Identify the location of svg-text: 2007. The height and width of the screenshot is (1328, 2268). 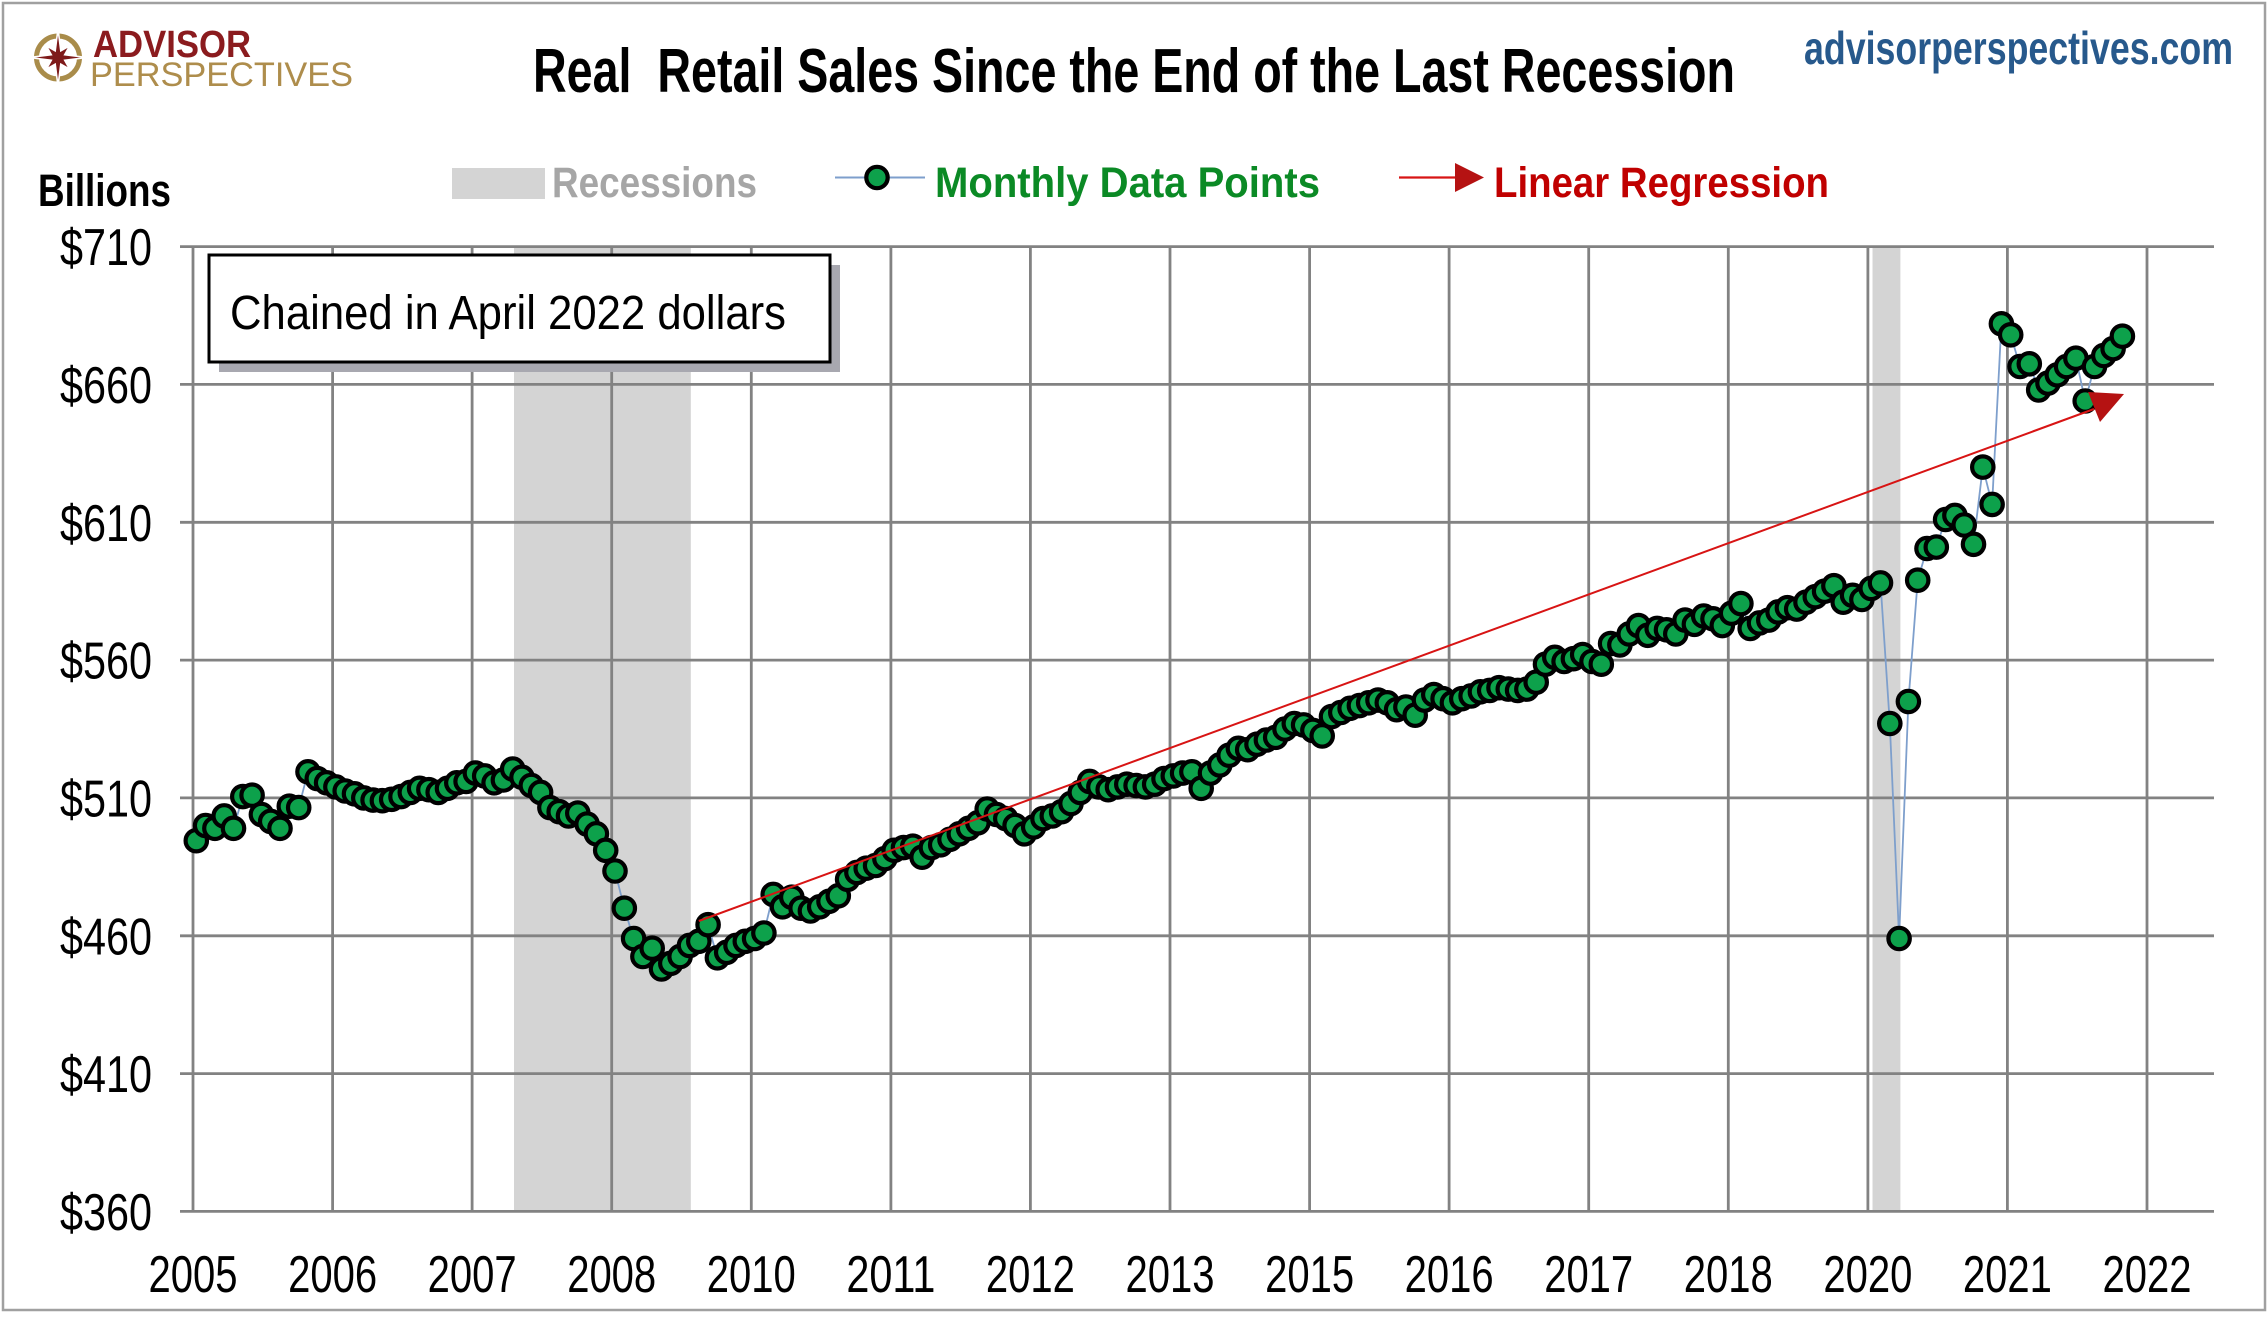
(472, 1275).